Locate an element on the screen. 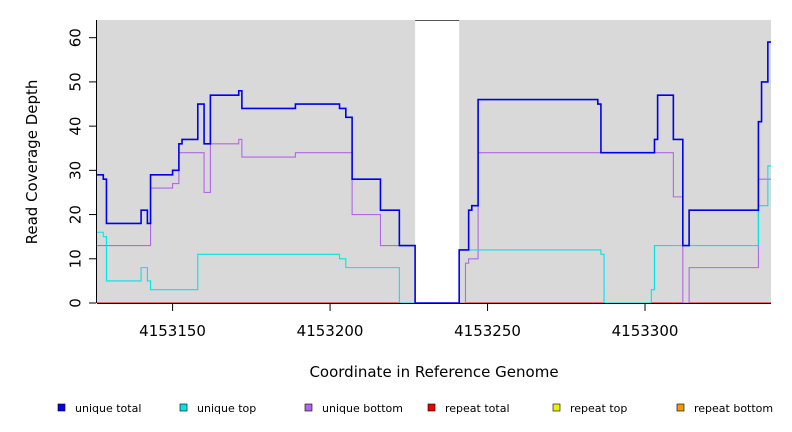 The height and width of the screenshot is (432, 792). legend-label: unique top is located at coordinates (226, 408).